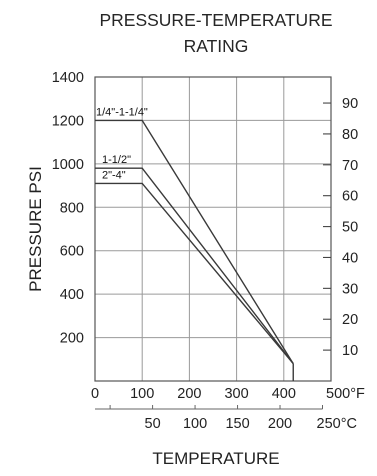 The height and width of the screenshot is (476, 377). Describe the element at coordinates (116, 160) in the screenshot. I see `series-label-2: 1-1/2"` at that location.